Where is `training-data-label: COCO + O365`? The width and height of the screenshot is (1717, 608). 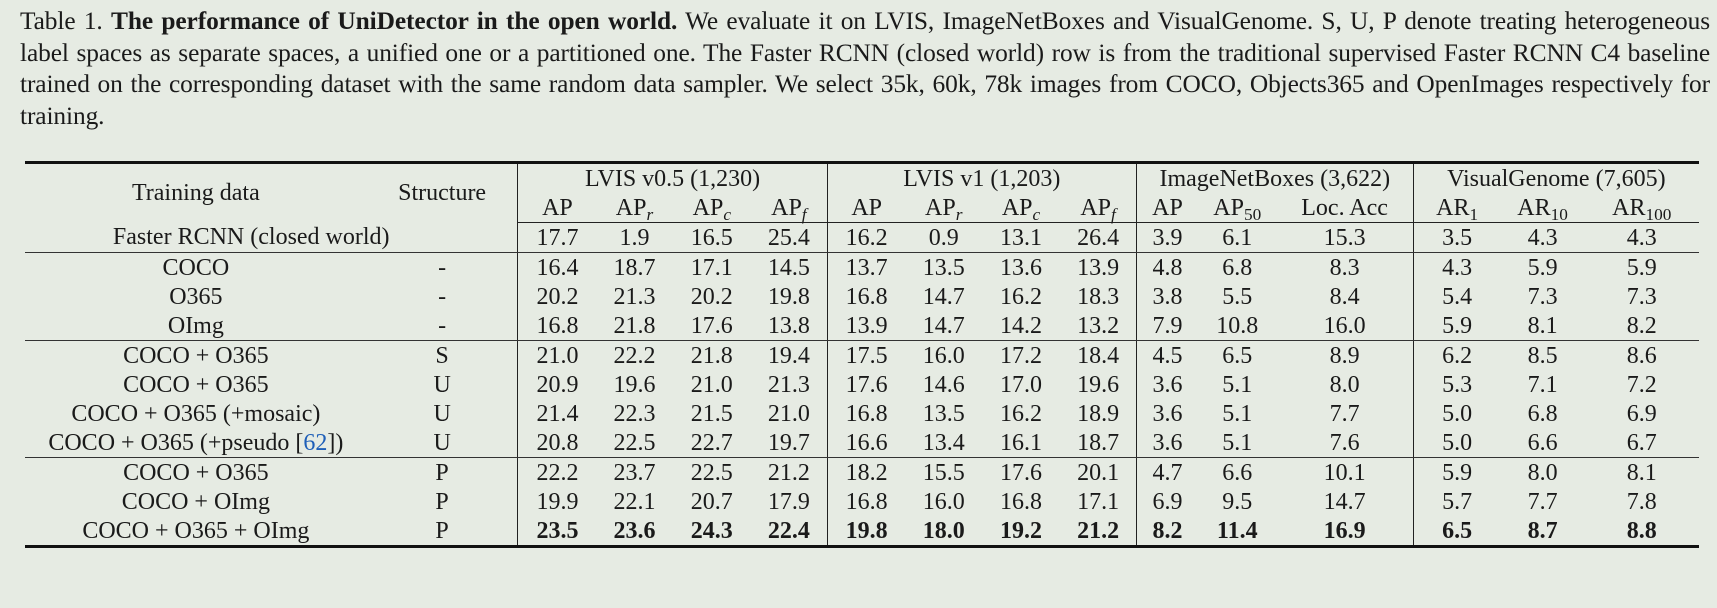 training-data-label: COCO + O365 is located at coordinates (196, 472).